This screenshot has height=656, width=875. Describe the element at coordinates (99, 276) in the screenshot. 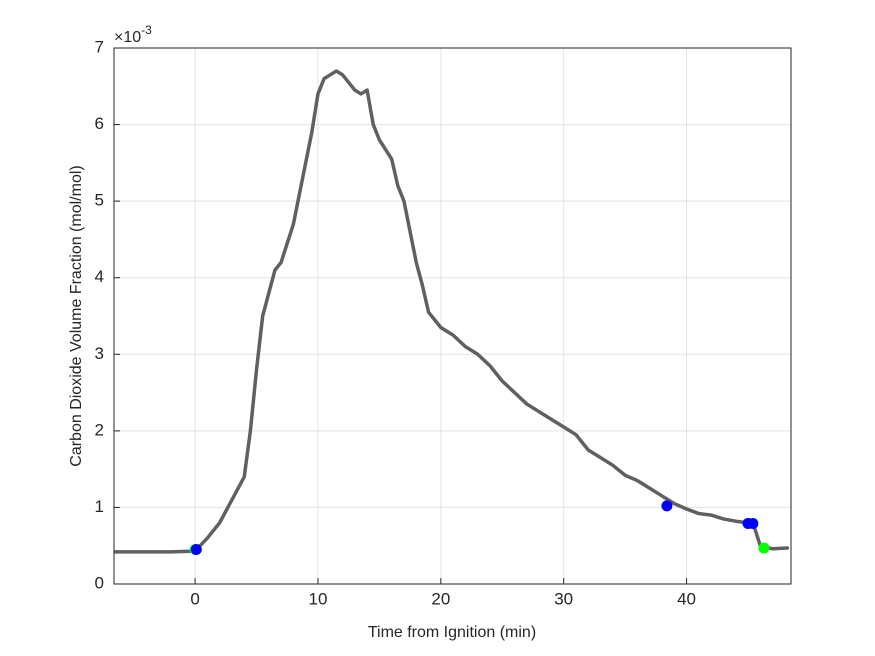

I see `y-tick-label: 4` at that location.